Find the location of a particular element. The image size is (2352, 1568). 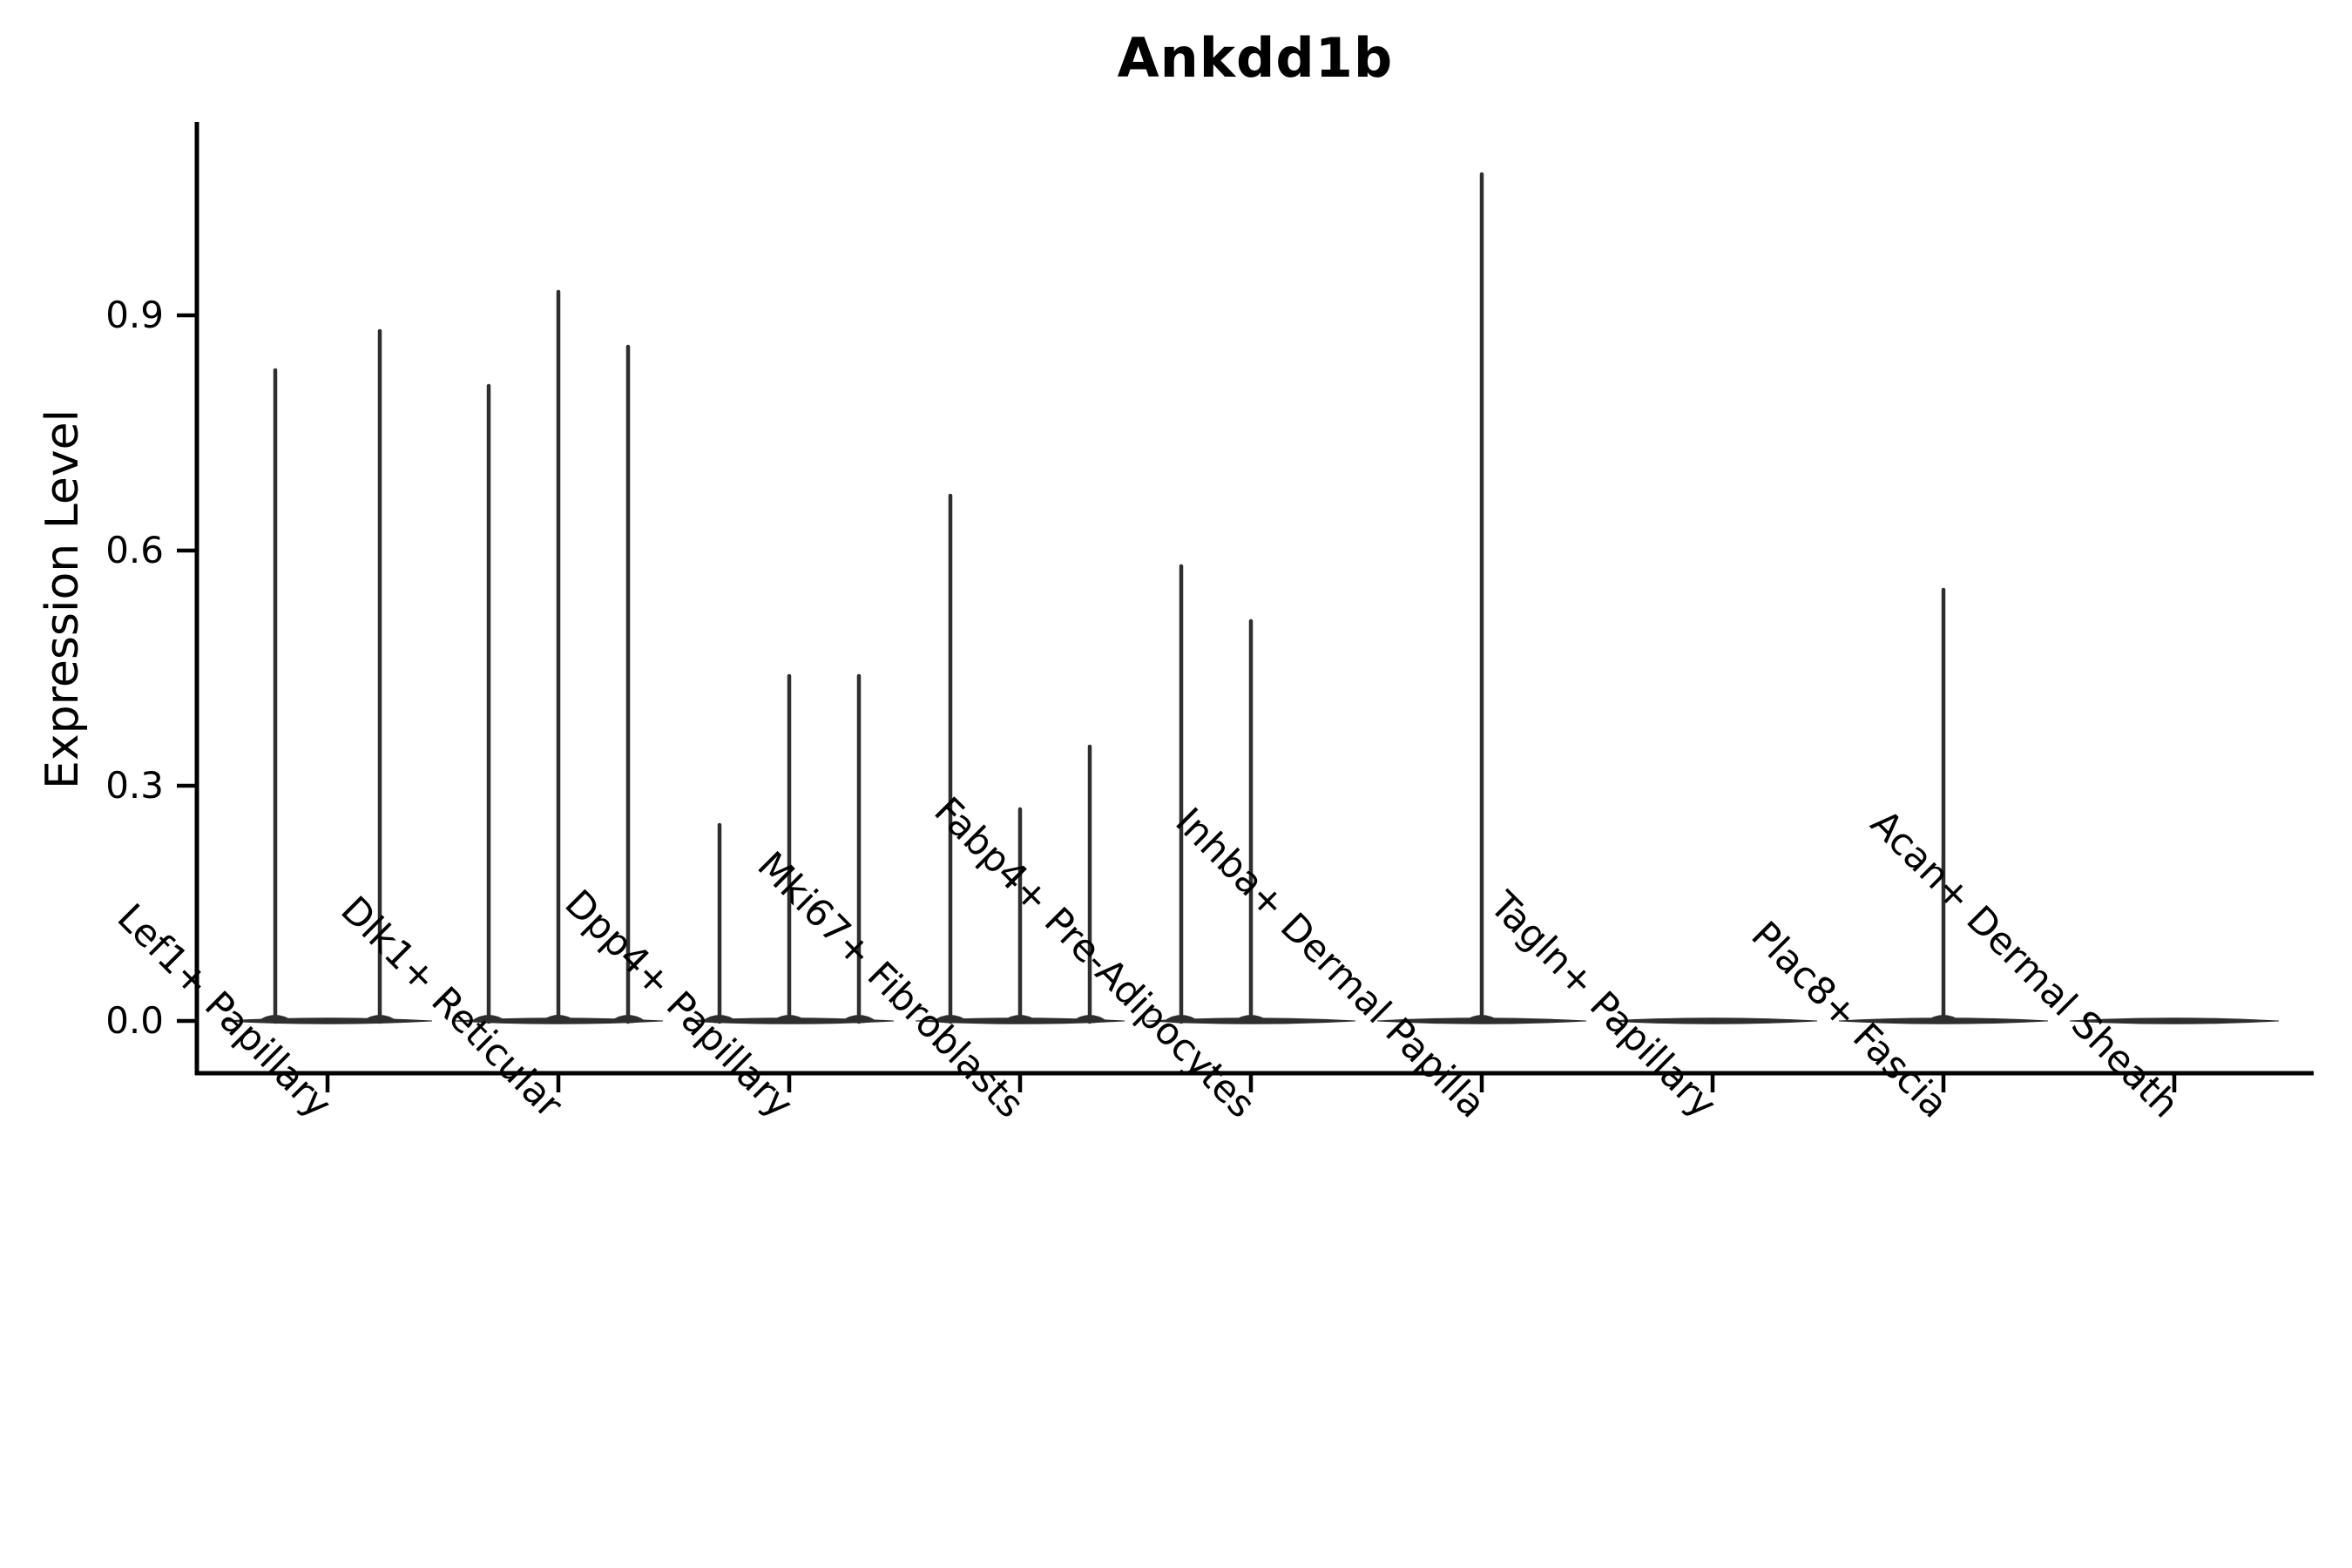

y-tick-label-0.0: 0.0 is located at coordinates (134, 1021).